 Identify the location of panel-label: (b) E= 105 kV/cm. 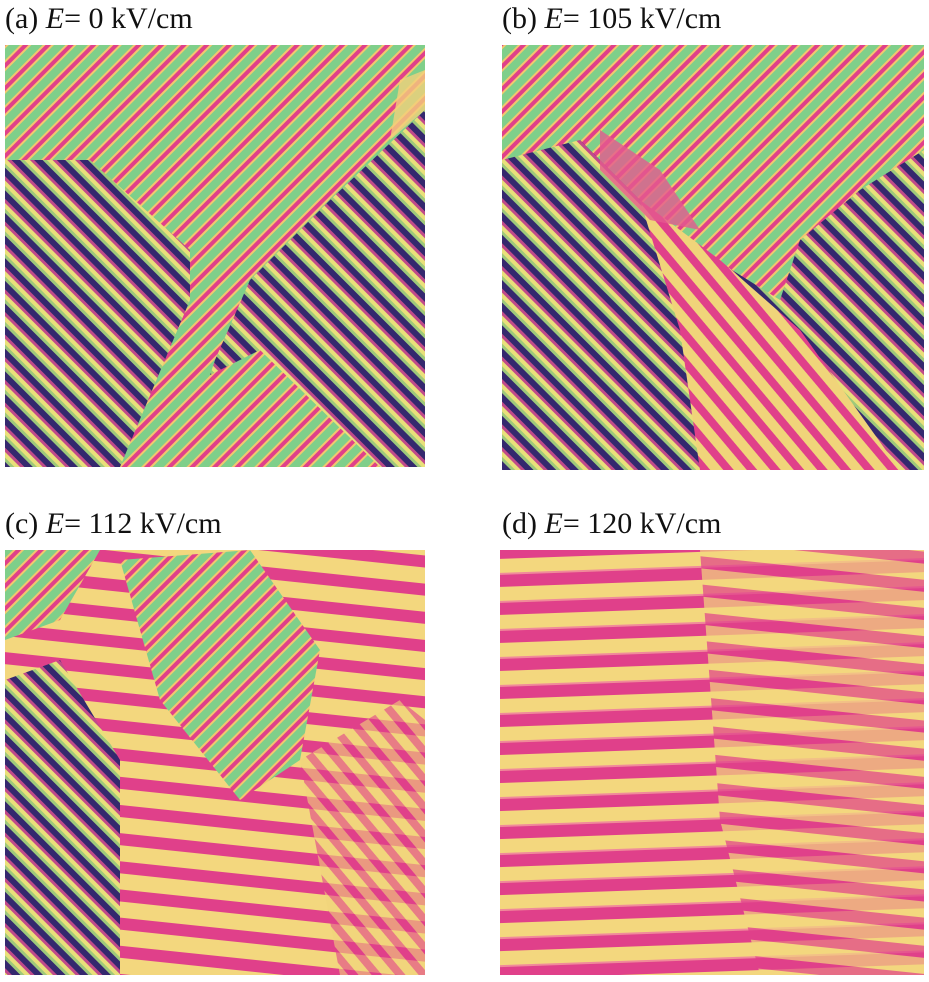
(611, 18).